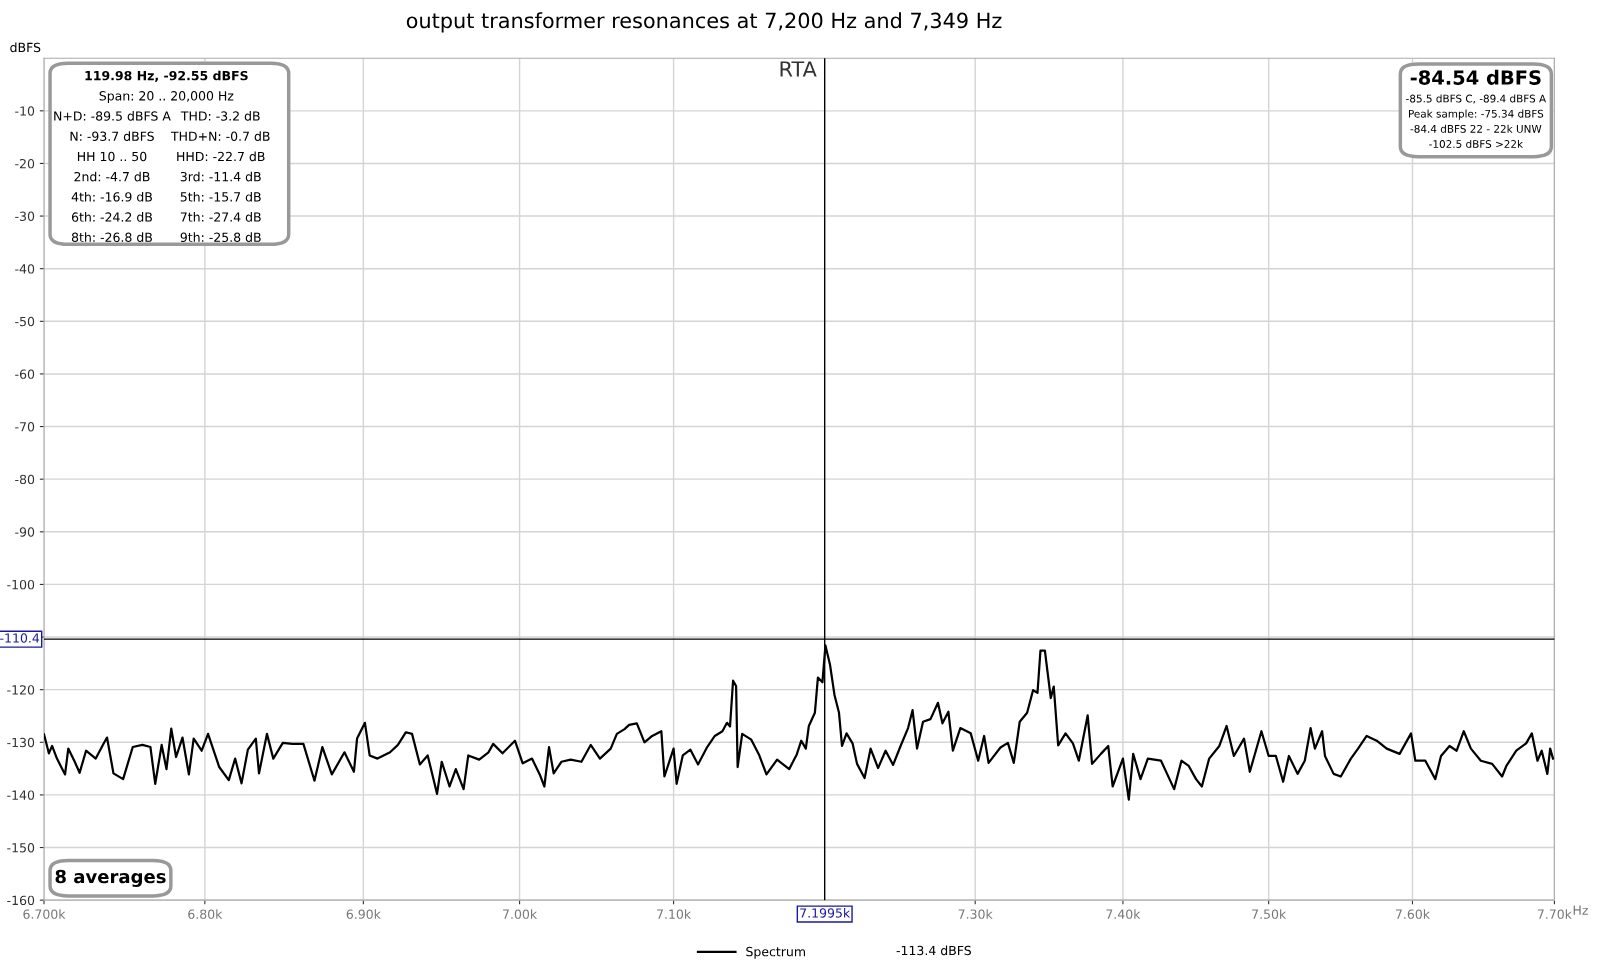 Image resolution: width=1600 pixels, height=970 pixels. What do you see at coordinates (25, 163) in the screenshot?
I see `y-tick-label: -20` at bounding box center [25, 163].